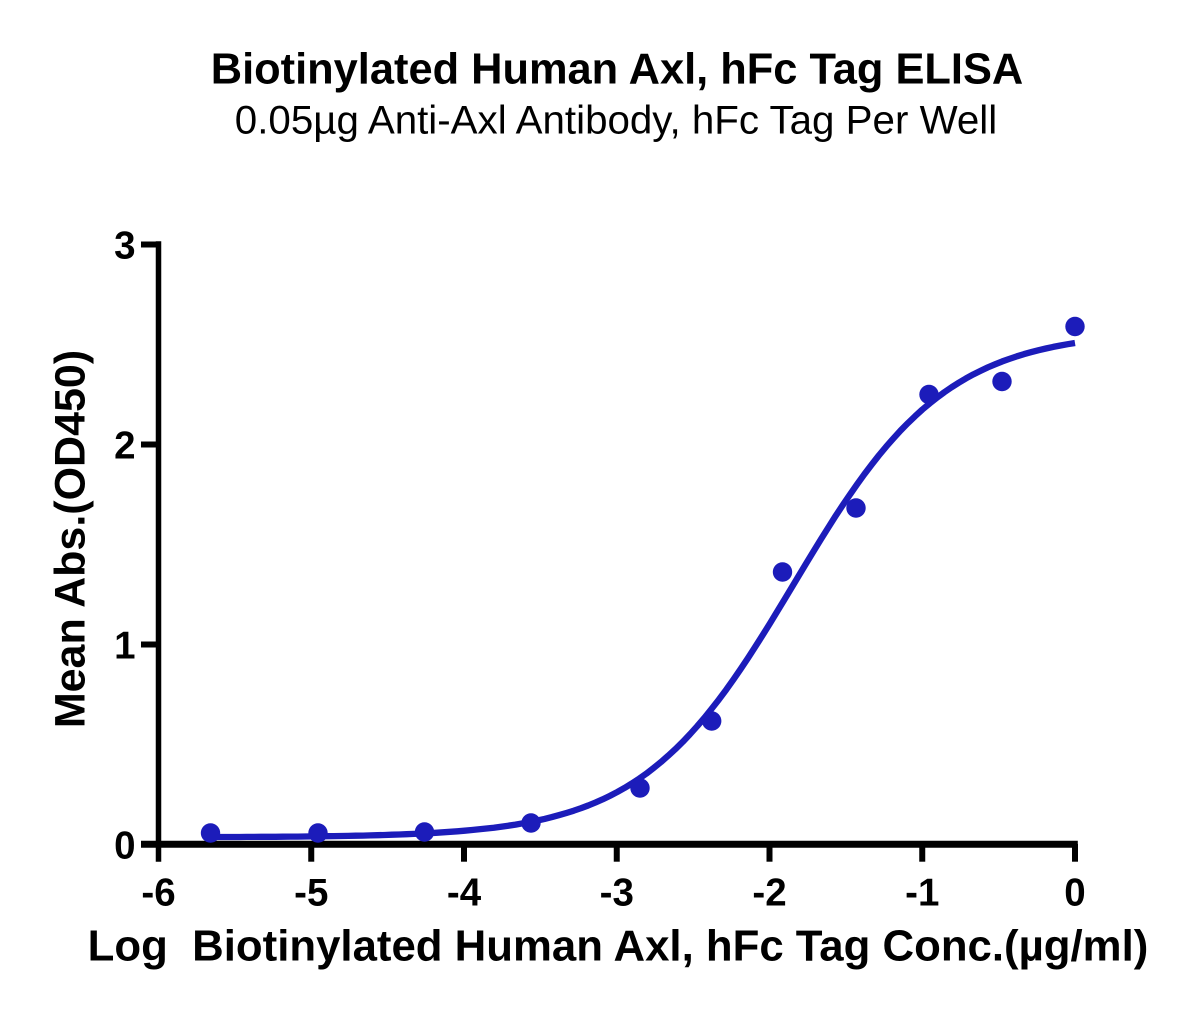 This screenshot has height=1022, width=1200. Describe the element at coordinates (124, 245) in the screenshot. I see `svg-text: 3` at that location.